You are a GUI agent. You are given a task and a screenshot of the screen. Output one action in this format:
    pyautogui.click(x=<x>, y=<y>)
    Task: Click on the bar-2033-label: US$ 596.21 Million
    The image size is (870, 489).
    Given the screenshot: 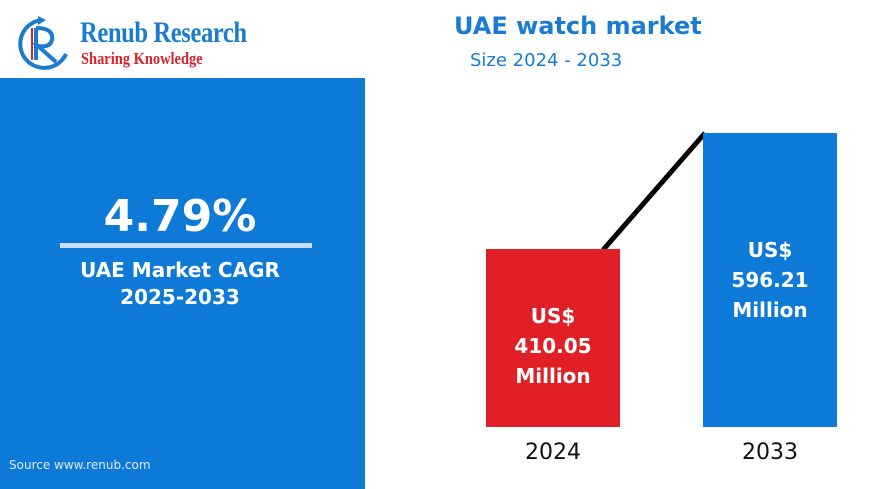 What is the action you would take?
    pyautogui.click(x=770, y=280)
    